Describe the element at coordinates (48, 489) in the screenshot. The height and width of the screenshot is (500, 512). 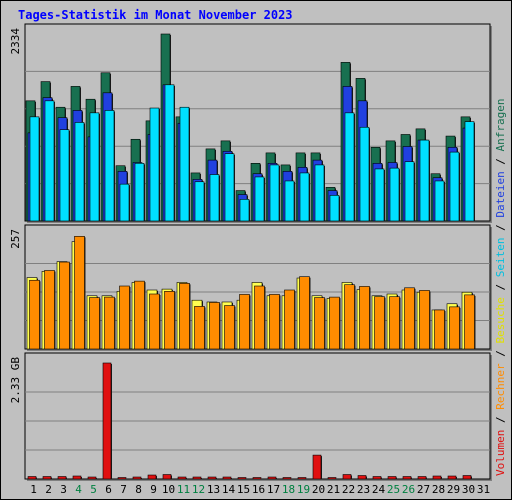
I see `x-tick-label: 2` at that location.